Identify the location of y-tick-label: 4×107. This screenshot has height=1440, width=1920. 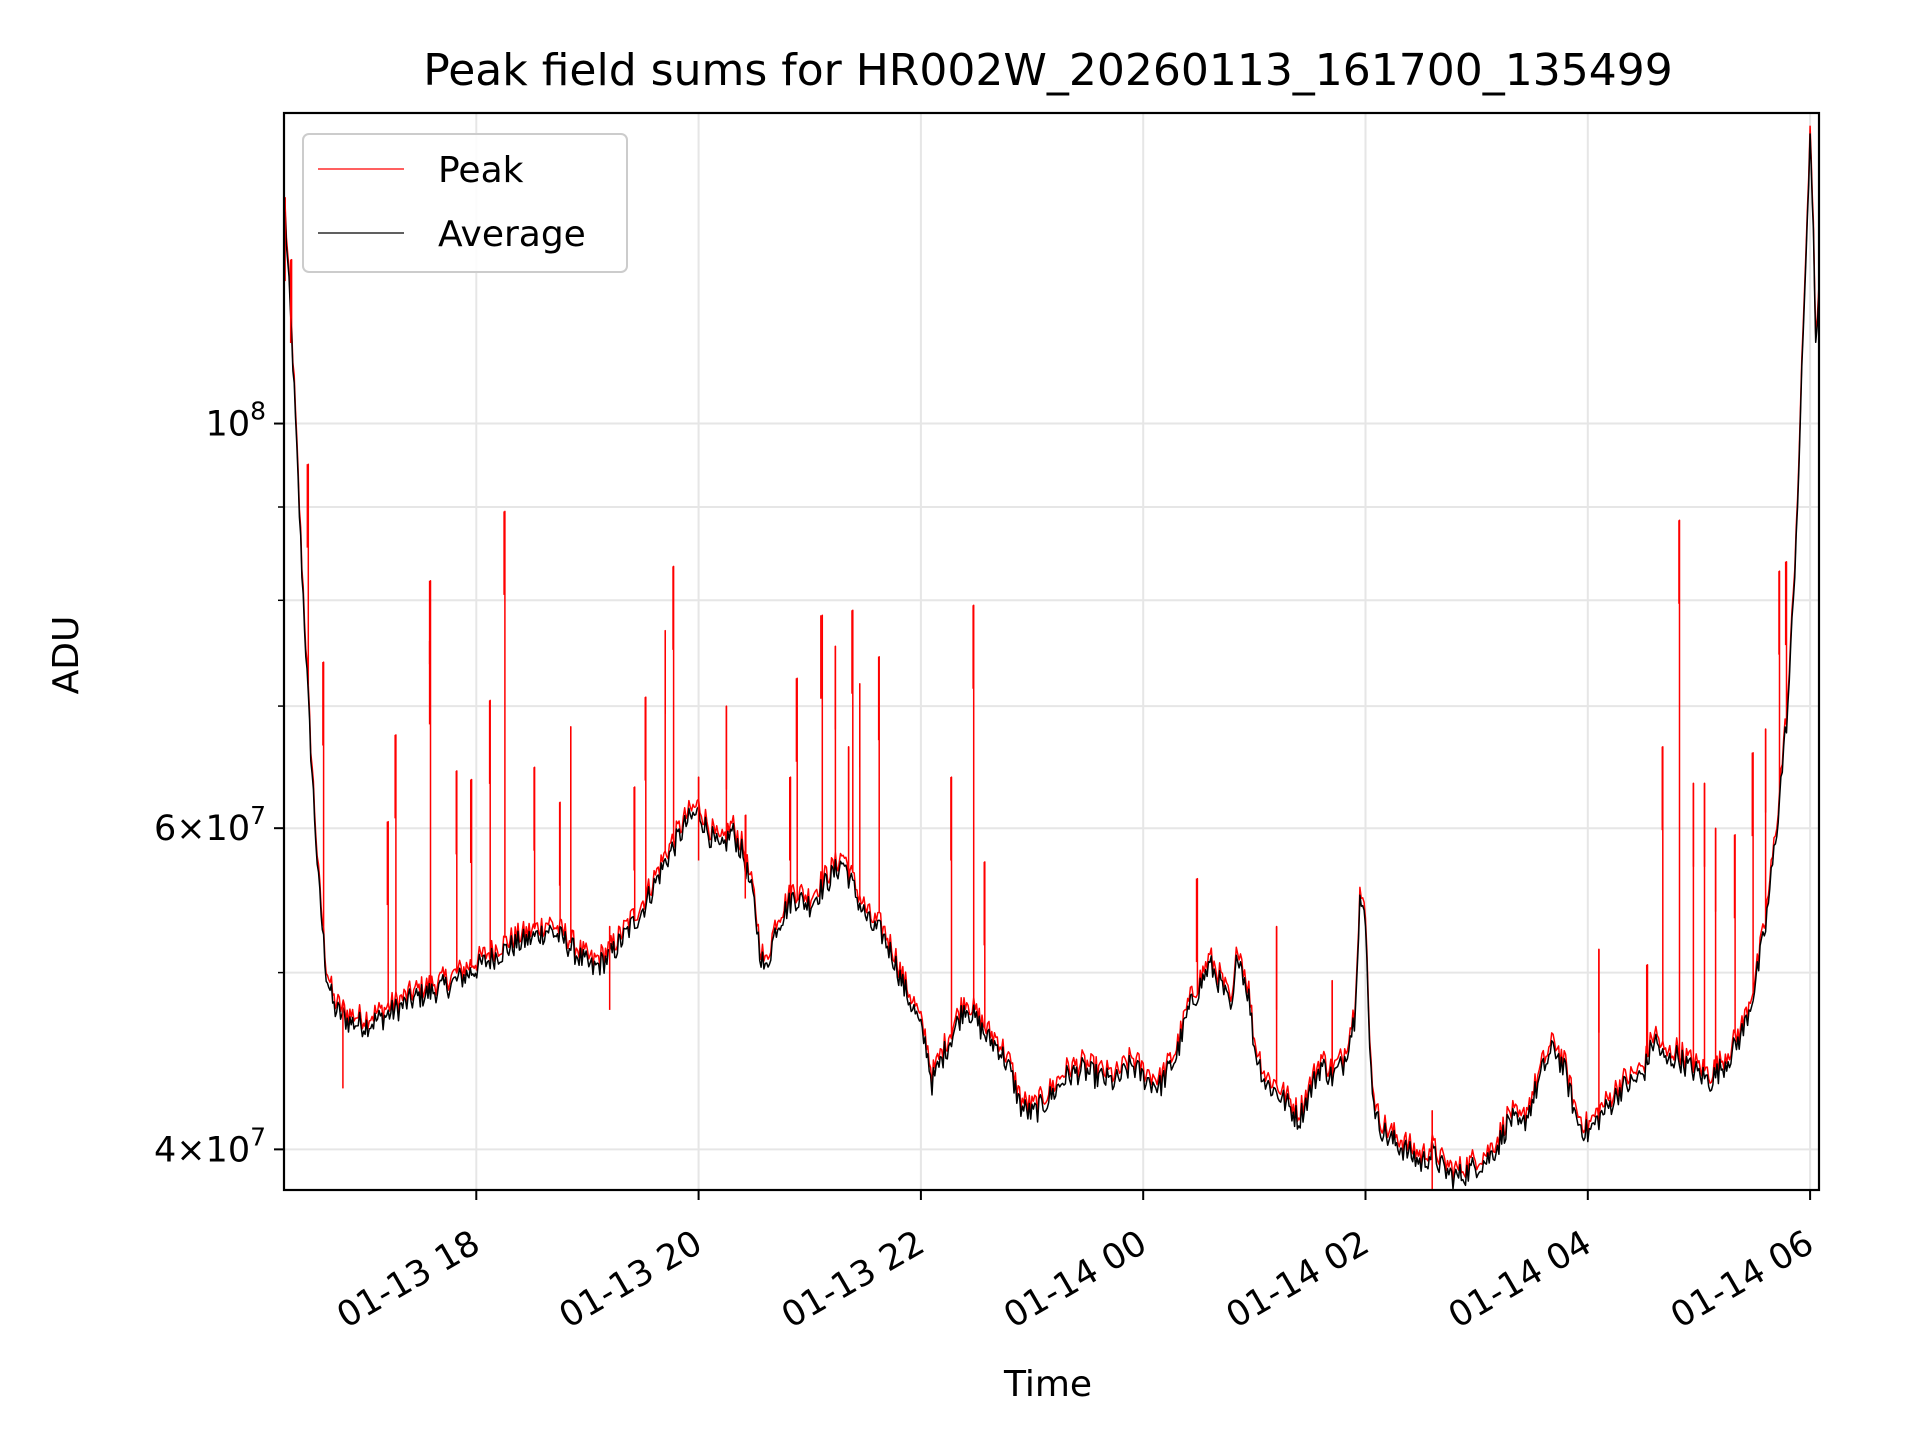
(210, 1146).